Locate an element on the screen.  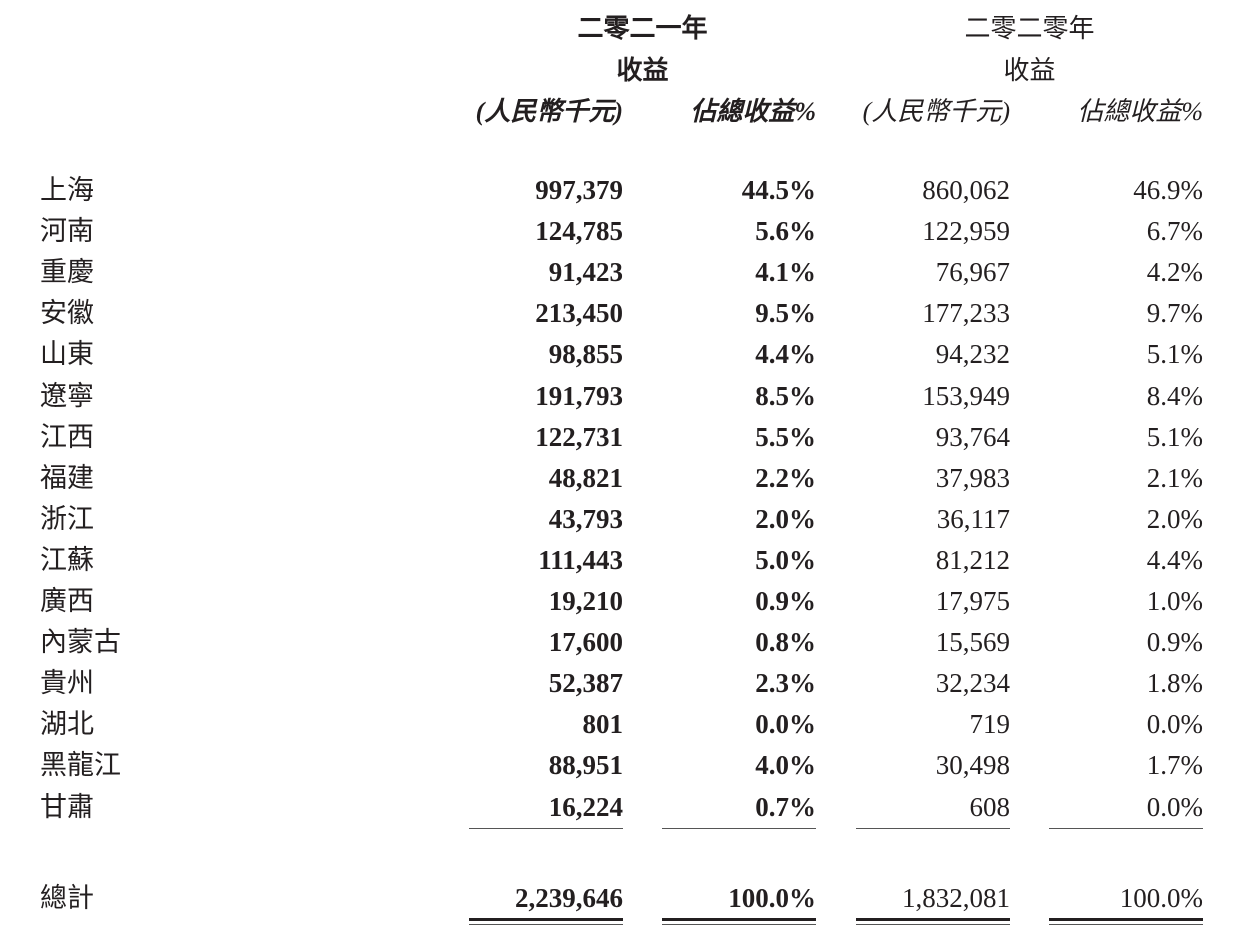
revenue-2021: 19,210 is located at coordinates (585, 601).